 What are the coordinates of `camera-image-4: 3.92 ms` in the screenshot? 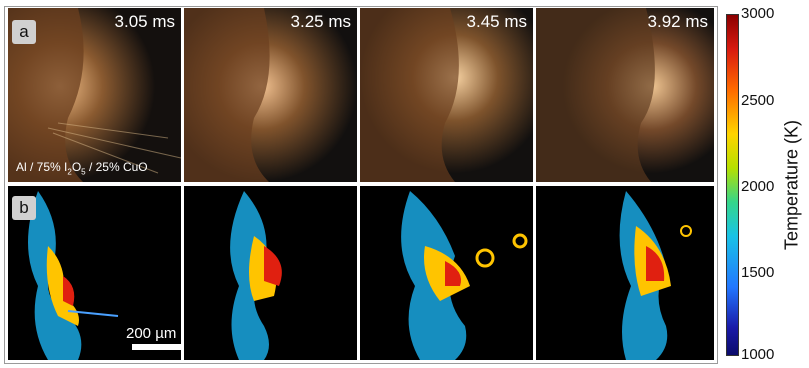 It's located at (625, 95).